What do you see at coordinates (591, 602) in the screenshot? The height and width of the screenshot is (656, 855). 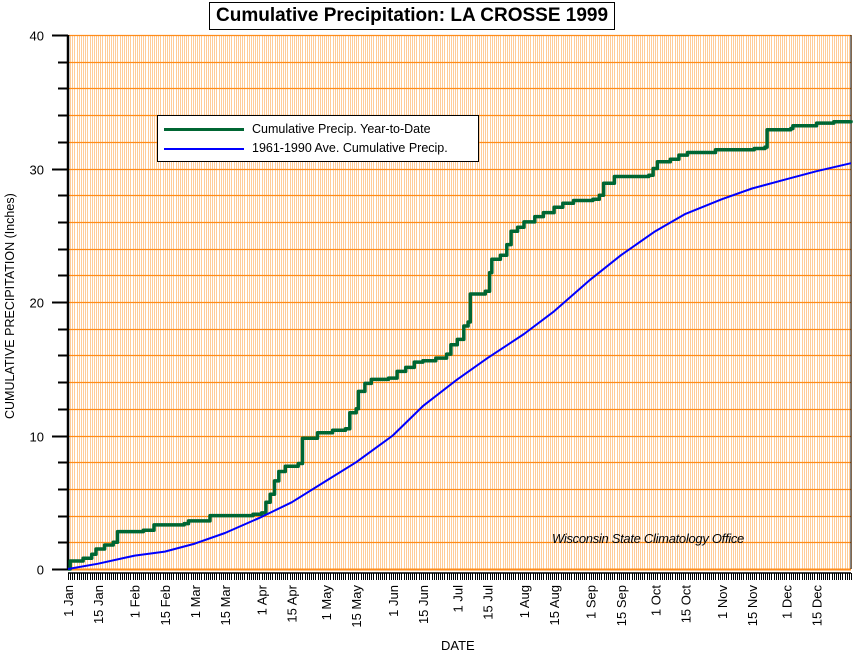 I see `x-tick-label: 1 Sep` at bounding box center [591, 602].